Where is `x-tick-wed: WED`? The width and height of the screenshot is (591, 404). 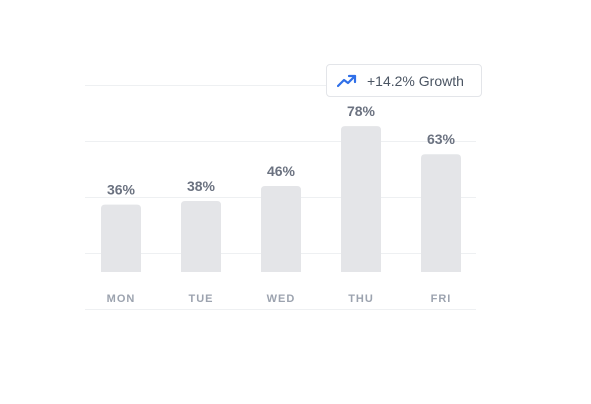 x-tick-wed: WED is located at coordinates (281, 299).